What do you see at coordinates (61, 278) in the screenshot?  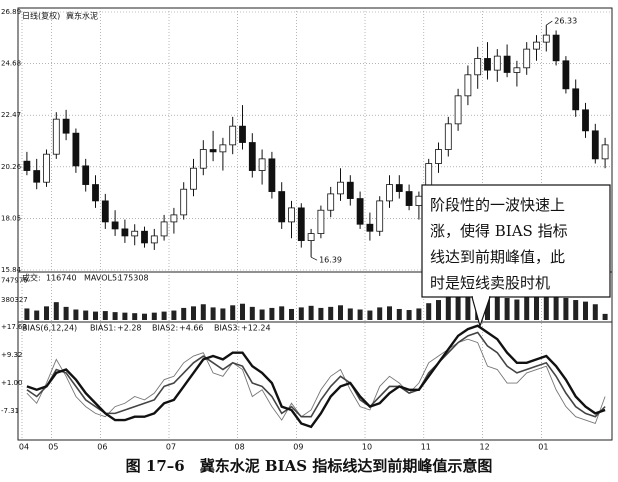 I see `volume-value: 116740` at bounding box center [61, 278].